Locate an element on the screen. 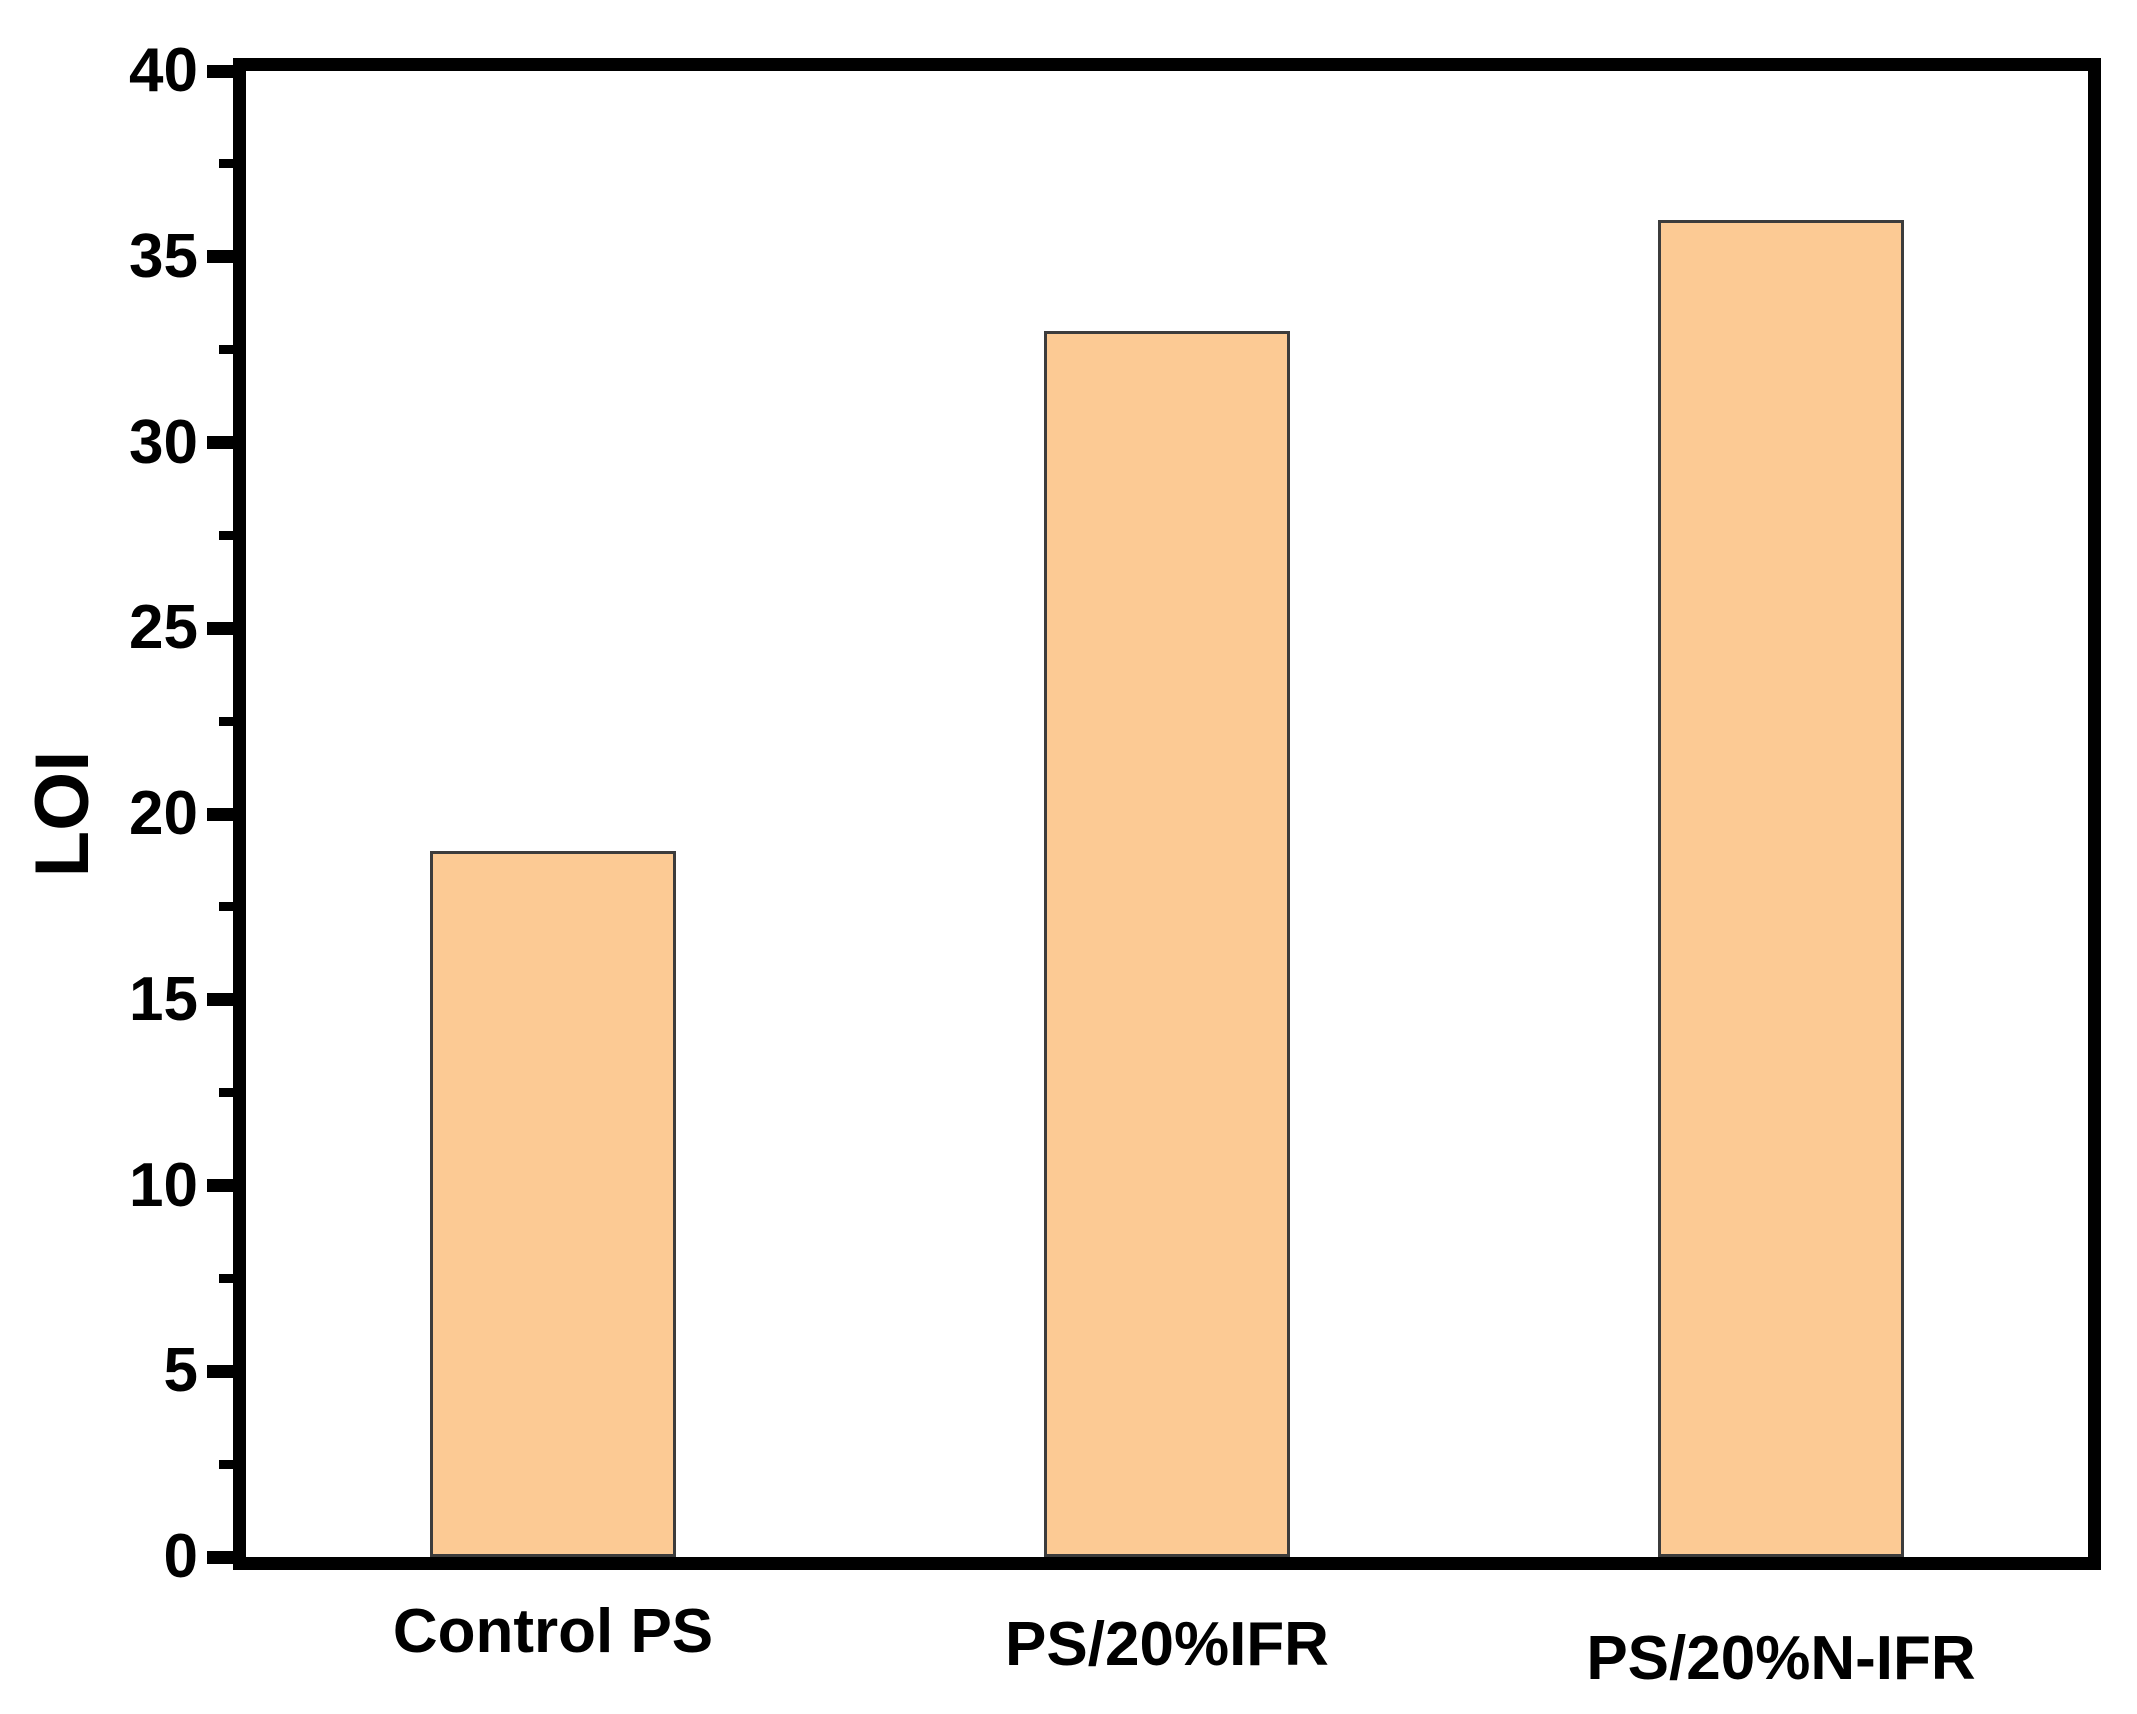 This screenshot has width=2137, height=1714. y-tick-label: 20 is located at coordinates (163, 813).